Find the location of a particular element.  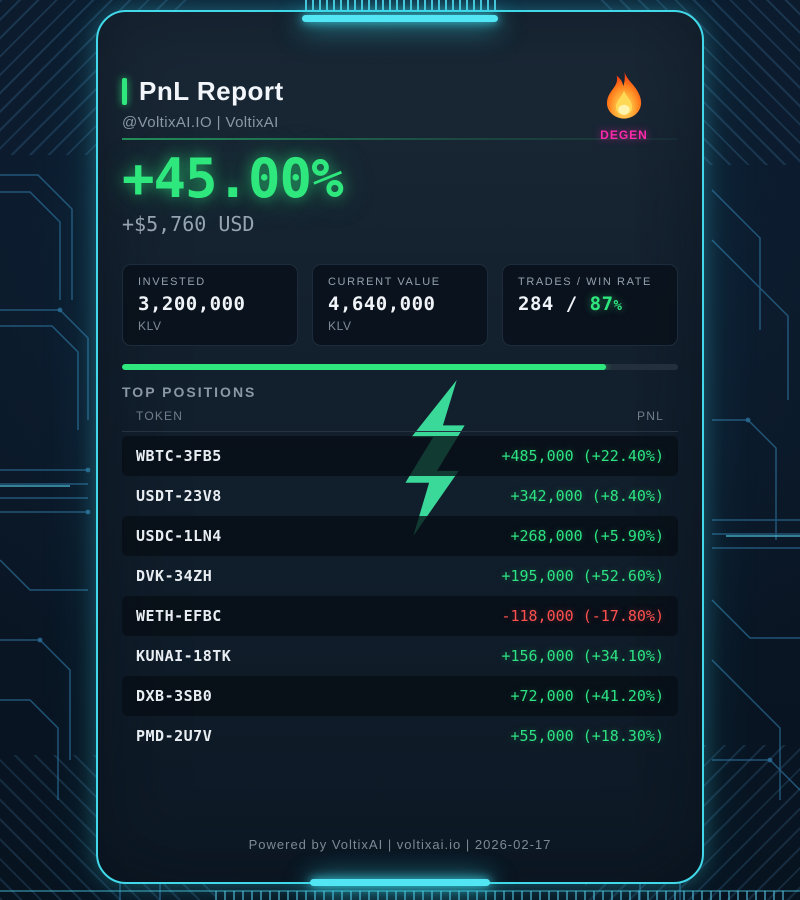

card-header: PnL Report is located at coordinates (400, 91).